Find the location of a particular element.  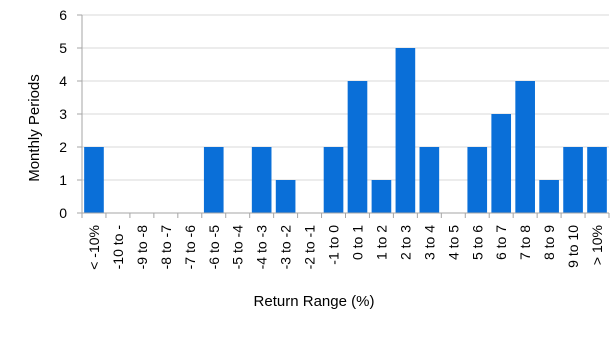

x-tick-label: 8 to 9 is located at coordinates (549, 242).